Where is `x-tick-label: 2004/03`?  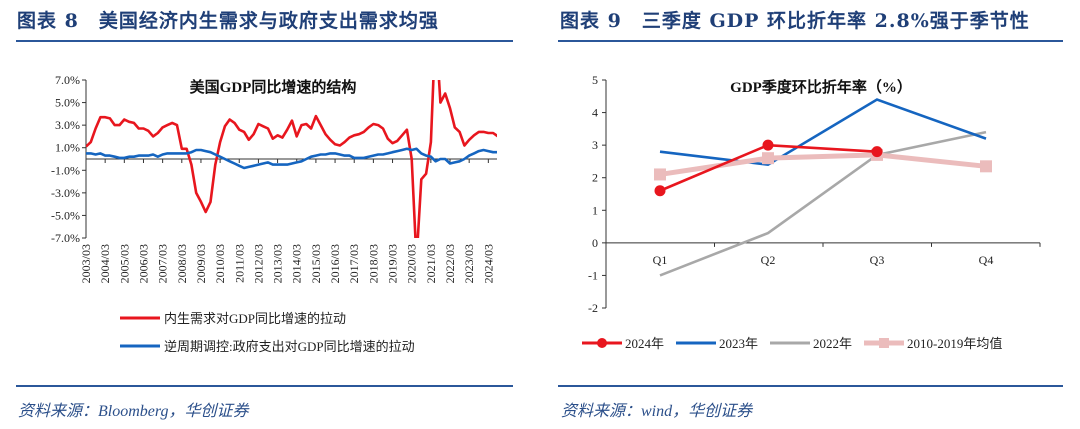 x-tick-label: 2004/03 is located at coordinates (105, 263).